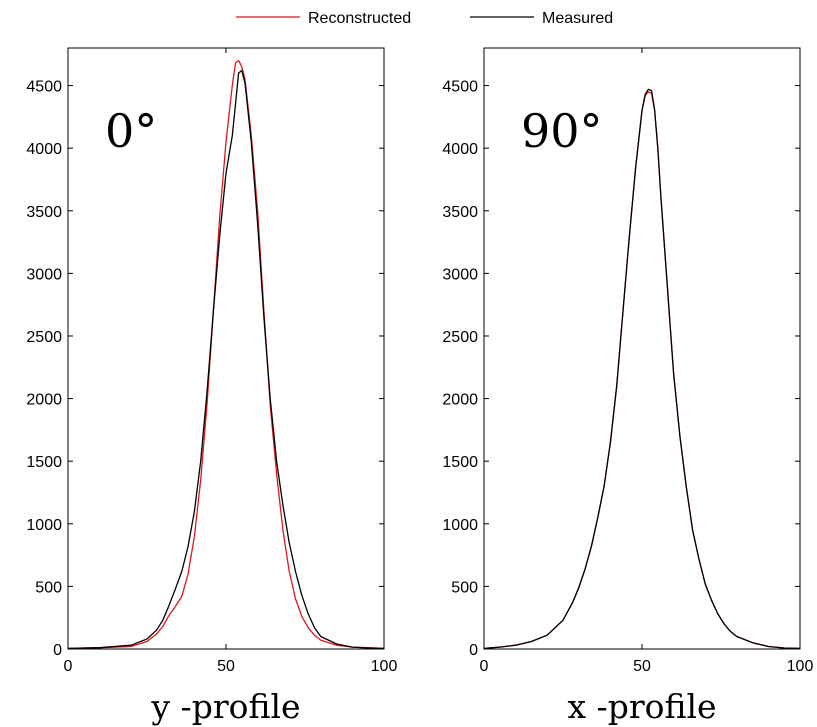  I want to click on angle-annotation: 90°, so click(562, 131).